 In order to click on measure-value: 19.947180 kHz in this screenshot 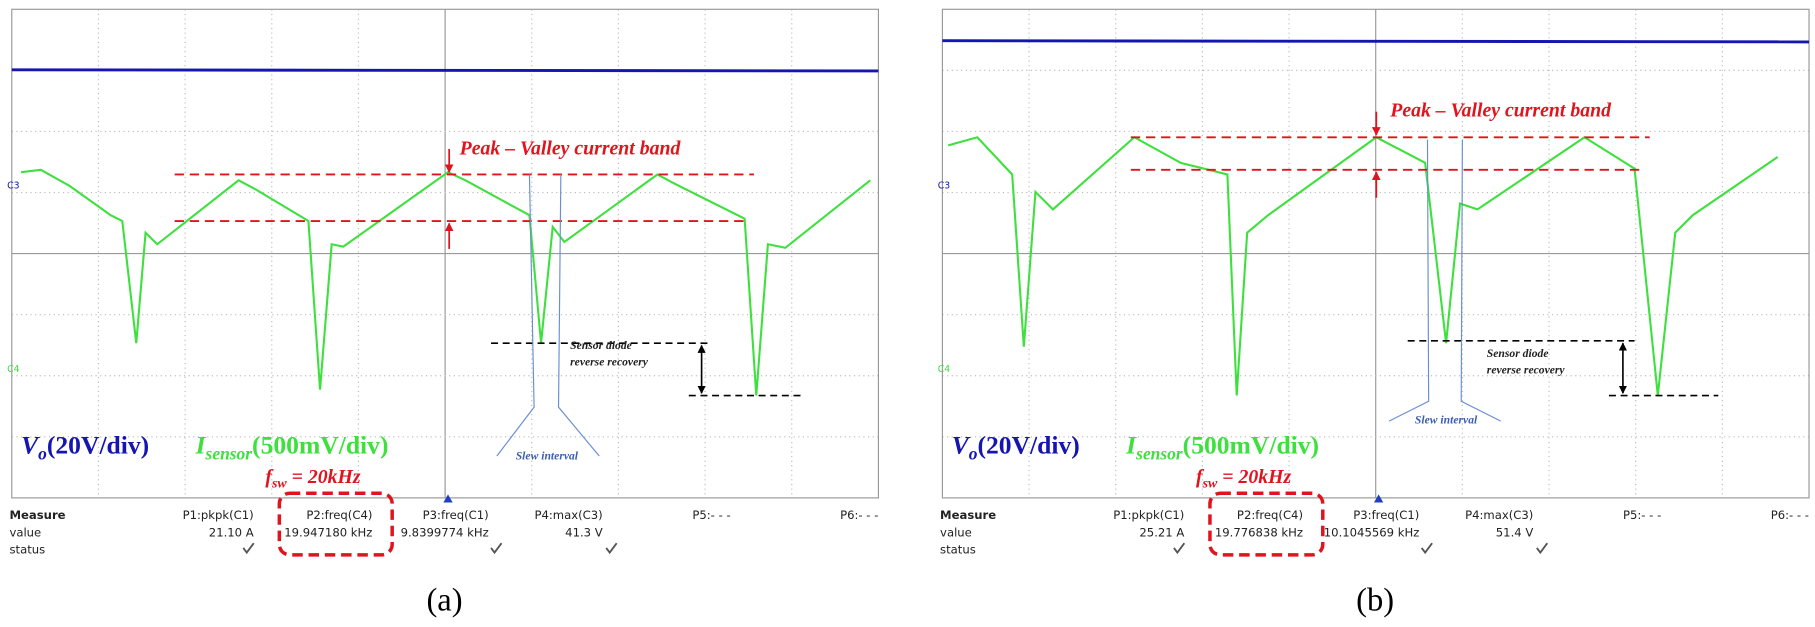, I will do `click(328, 532)`.